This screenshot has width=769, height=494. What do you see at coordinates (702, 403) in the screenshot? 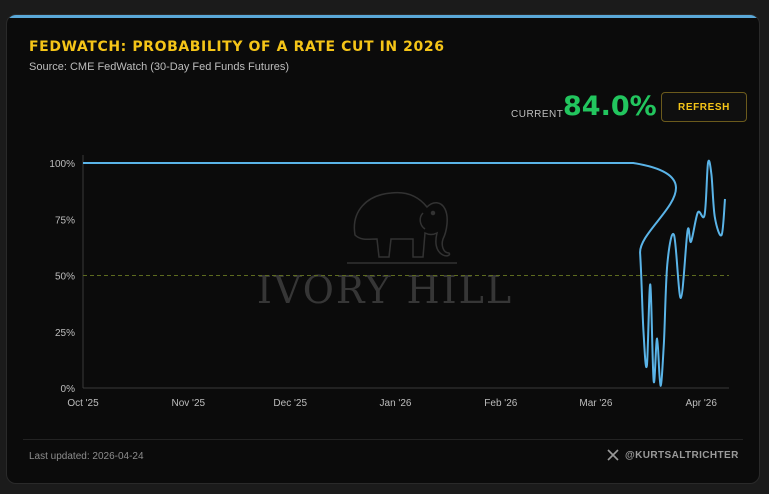
I see `x-tick-label: Apr '26` at bounding box center [702, 403].